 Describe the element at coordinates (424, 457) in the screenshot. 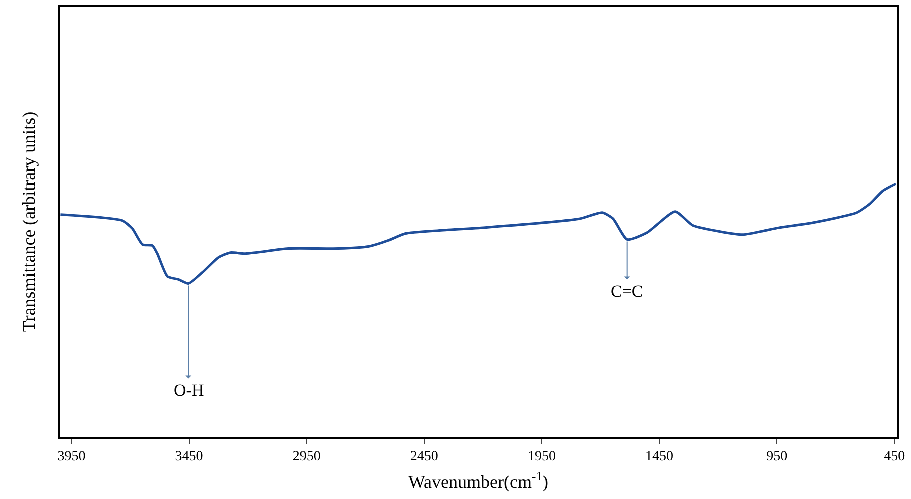

I see `x-tick-label: 2450` at that location.